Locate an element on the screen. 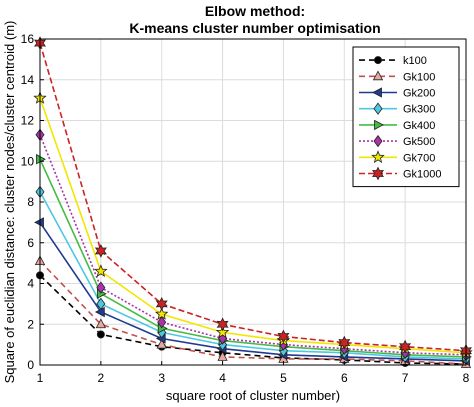 This screenshot has height=407, width=474. legend-label: Gk200 is located at coordinates (419, 94).